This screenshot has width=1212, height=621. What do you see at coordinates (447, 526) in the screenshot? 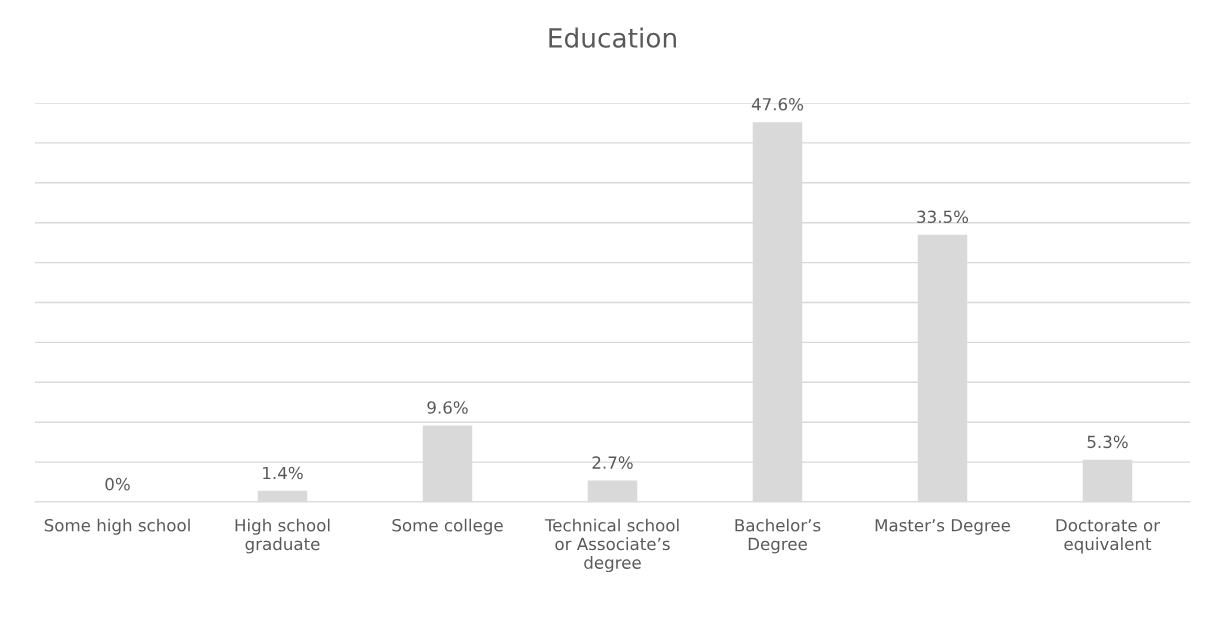
I see `x-tick-label: Some college` at bounding box center [447, 526].